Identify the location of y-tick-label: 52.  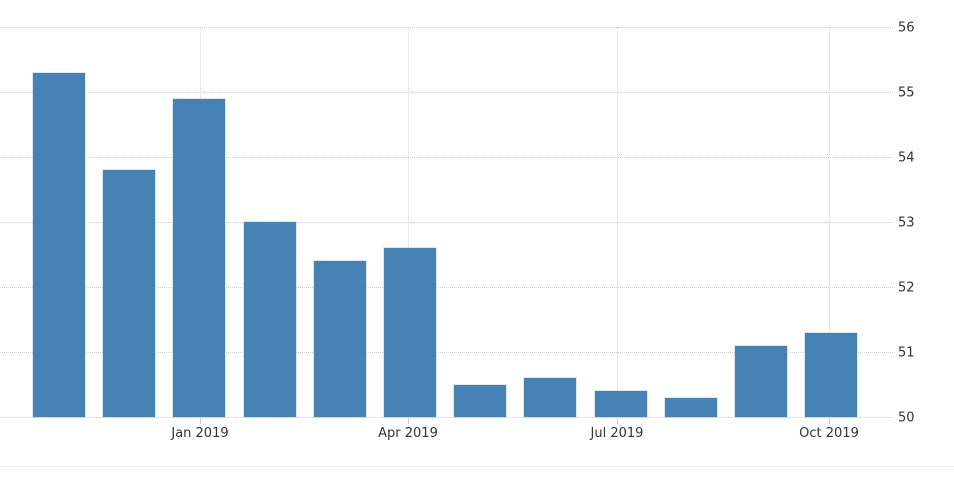
(906, 288).